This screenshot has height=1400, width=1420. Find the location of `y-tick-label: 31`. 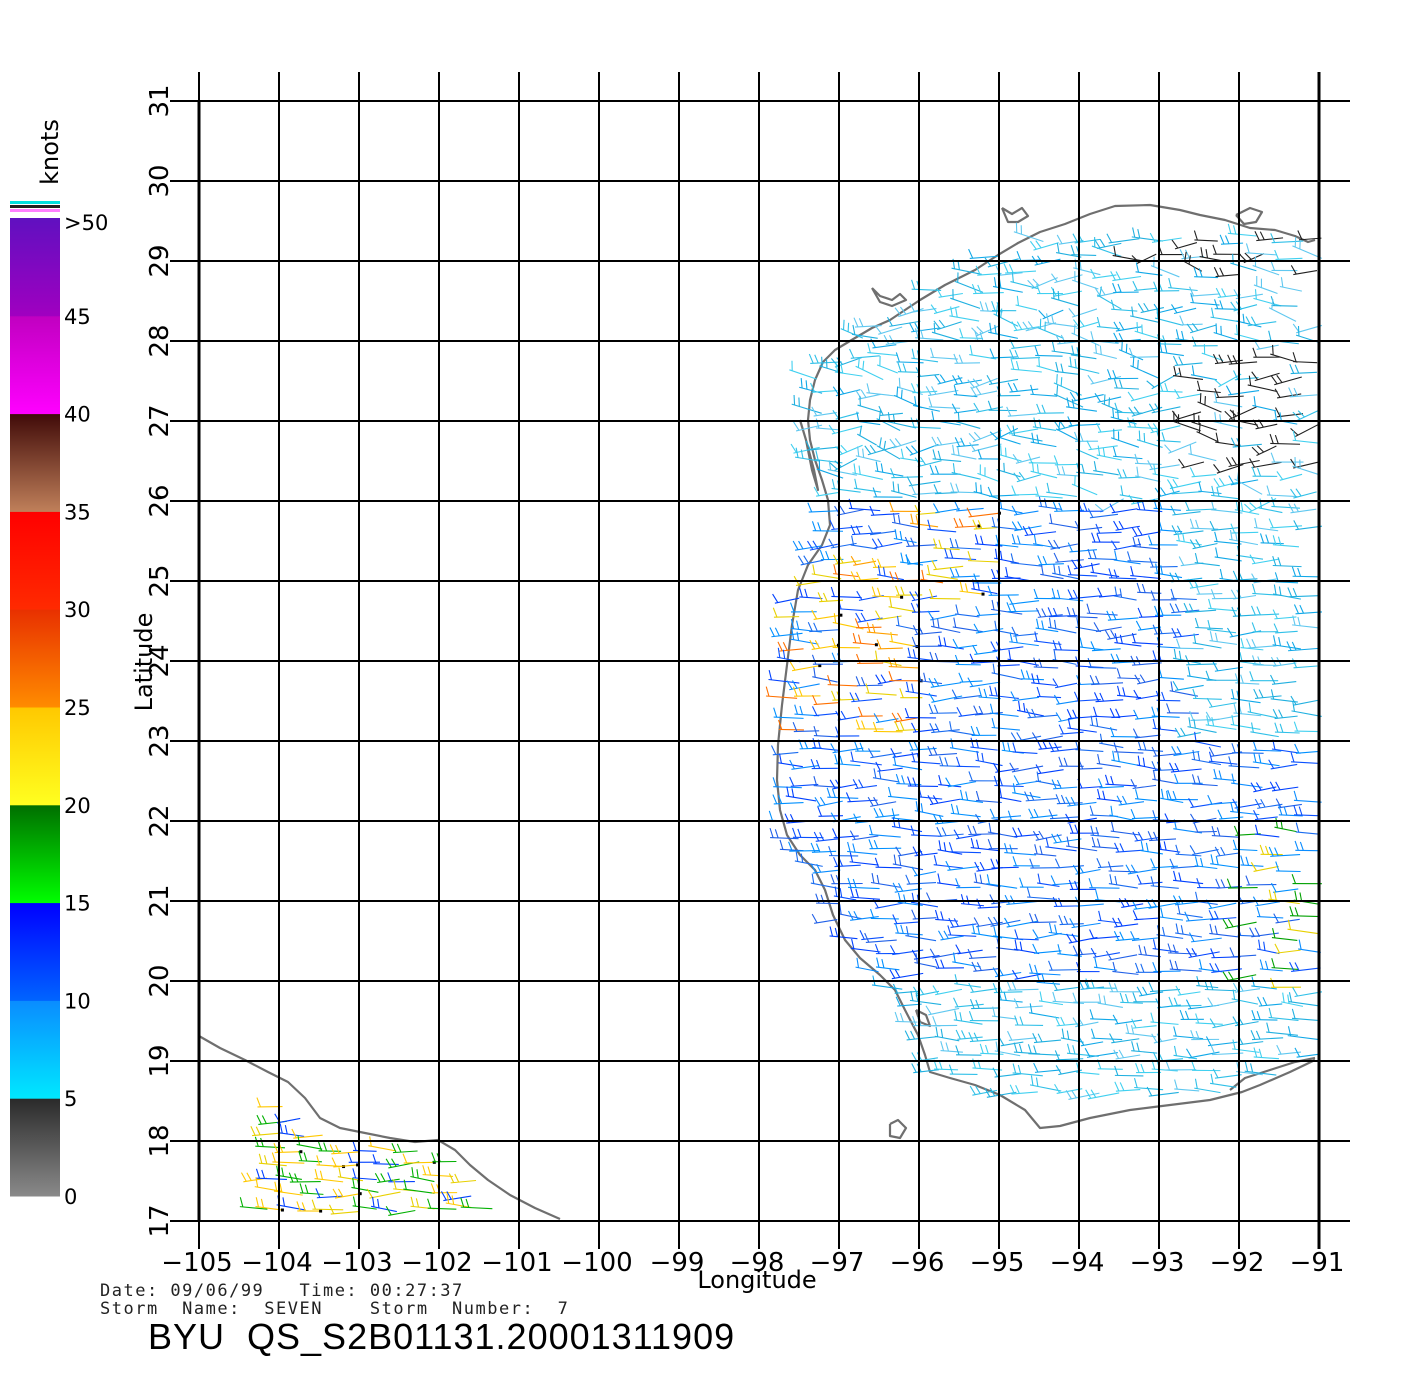

y-tick-label: 31 is located at coordinates (160, 100).